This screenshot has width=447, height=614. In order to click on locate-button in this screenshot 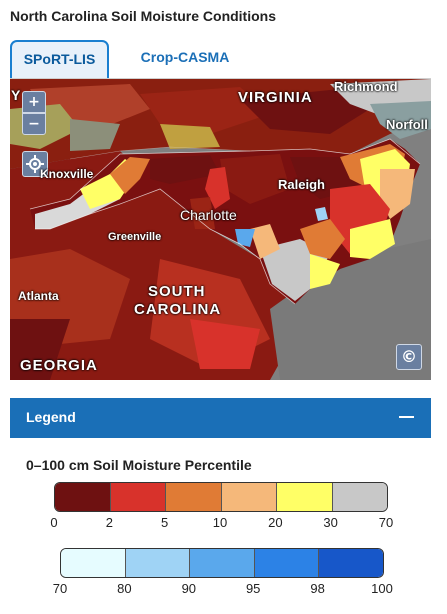, I will do `click(35, 164)`.